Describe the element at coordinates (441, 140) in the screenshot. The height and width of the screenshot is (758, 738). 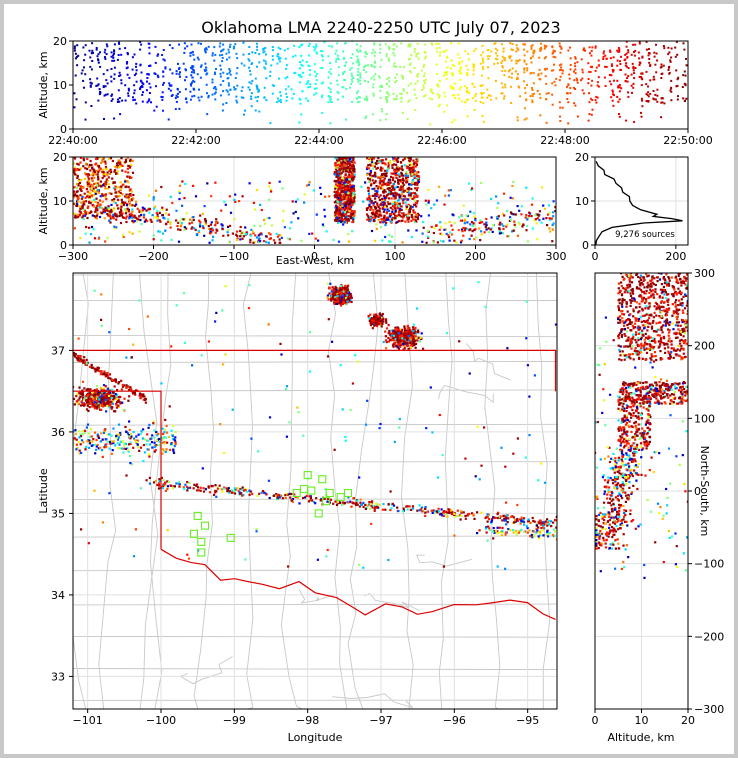
I see `time-height-xtick-label: 22:46:00` at that location.